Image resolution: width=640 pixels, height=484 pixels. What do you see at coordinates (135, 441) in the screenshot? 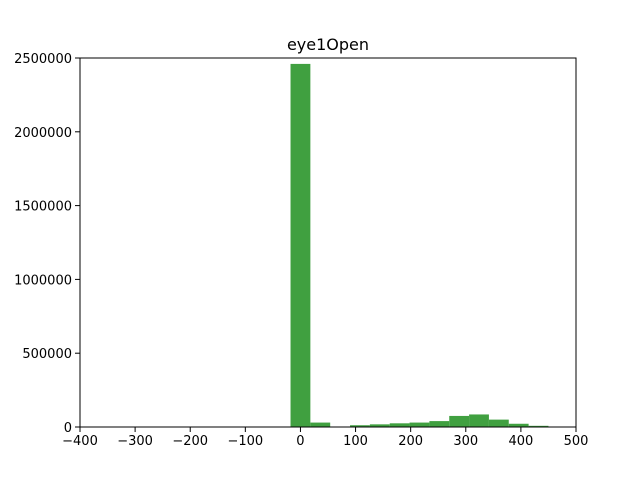
I see `x-tick-label: −300` at bounding box center [135, 441].